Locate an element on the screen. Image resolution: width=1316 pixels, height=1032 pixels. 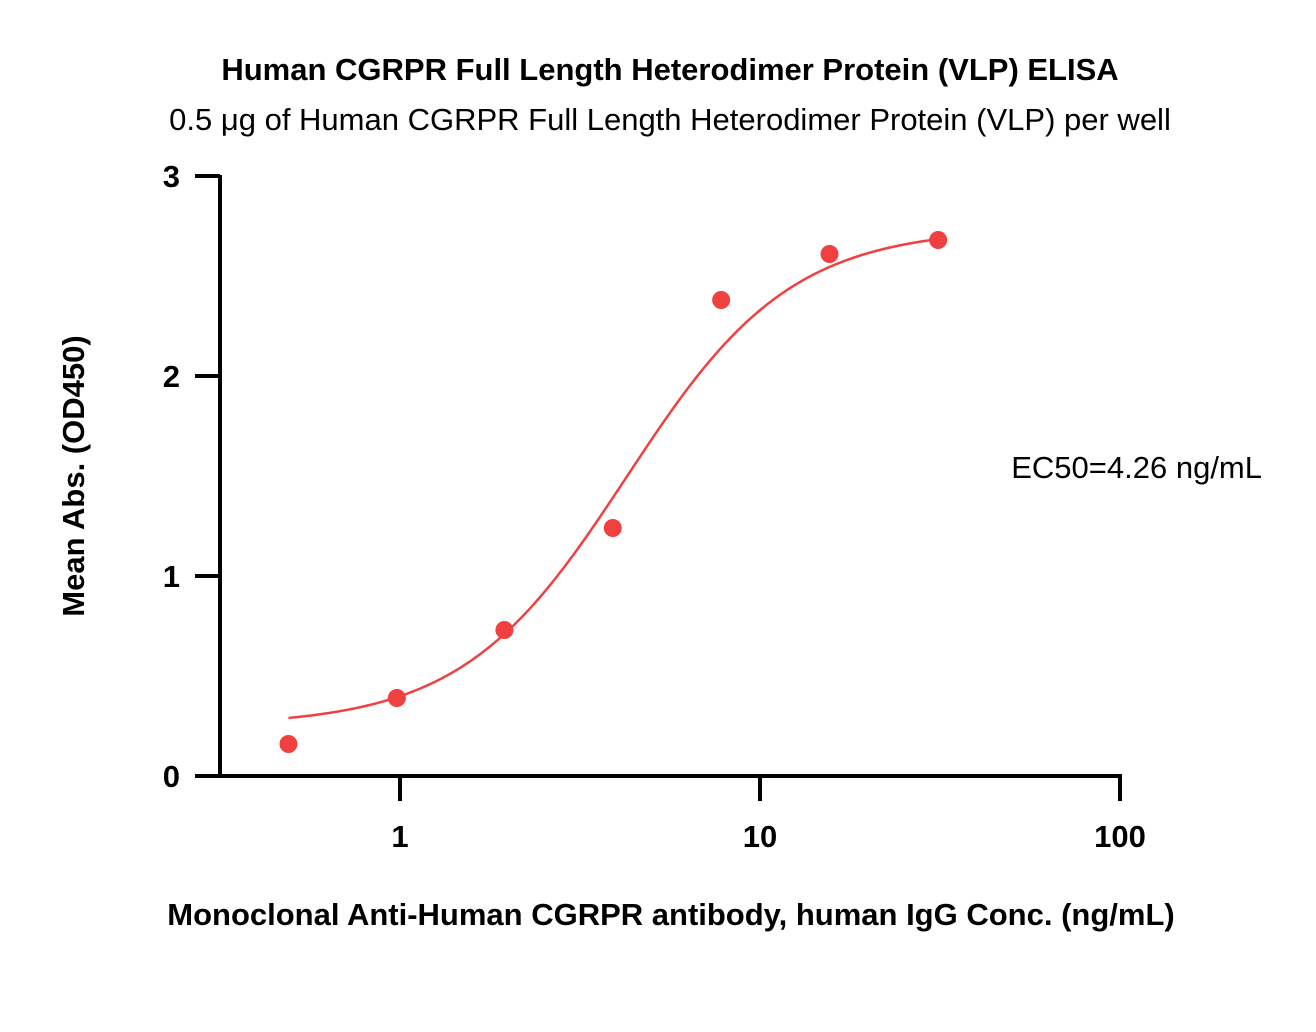
y-tick-label: 2 is located at coordinates (171, 376).